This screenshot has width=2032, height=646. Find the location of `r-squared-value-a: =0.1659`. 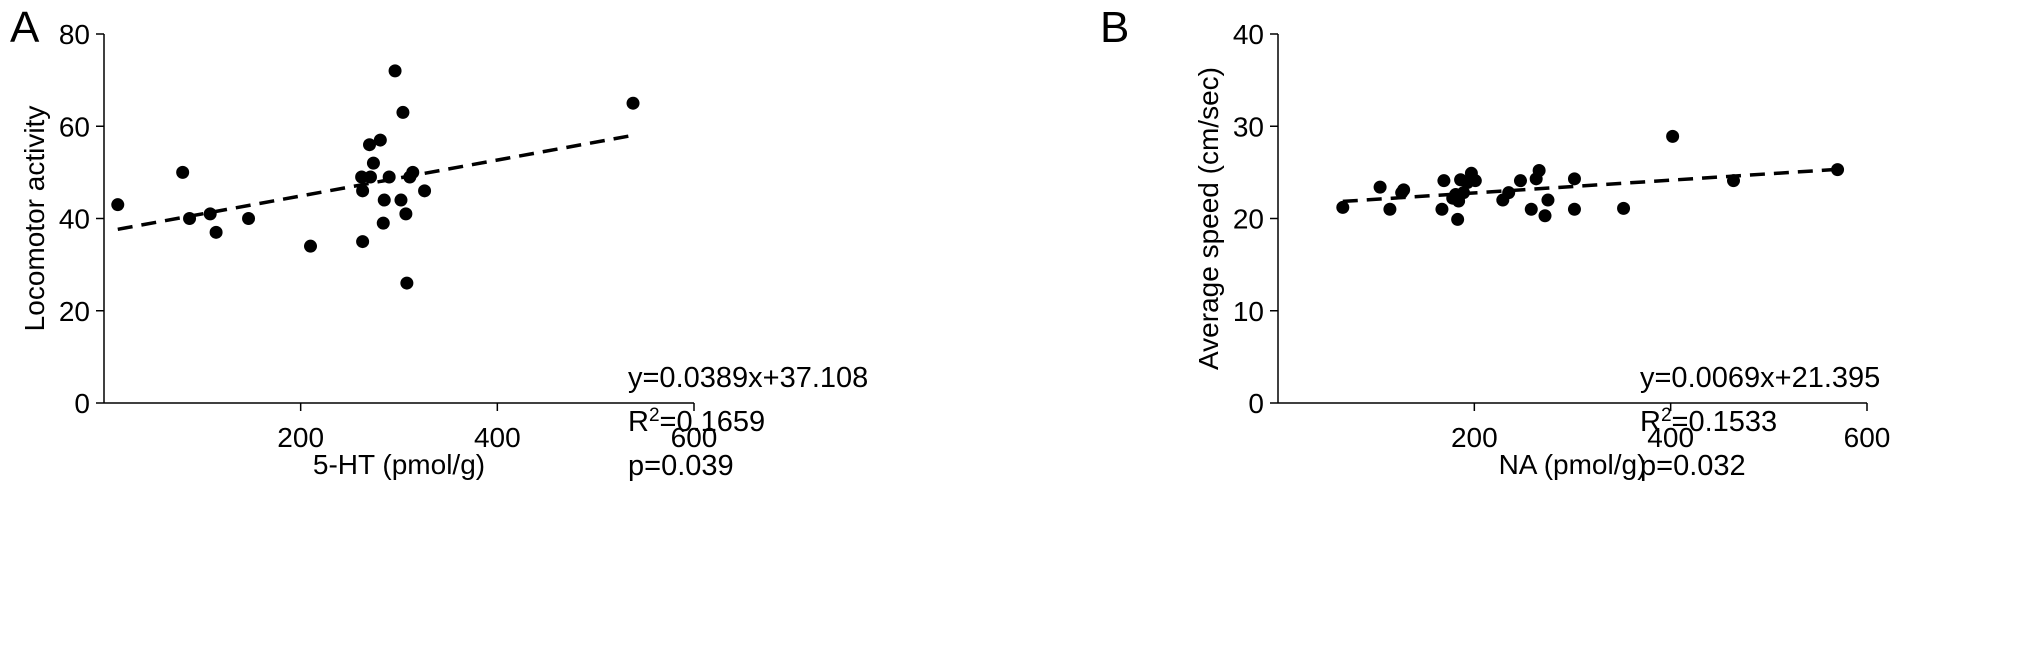

r-squared-value-a: =0.1659 is located at coordinates (712, 422).